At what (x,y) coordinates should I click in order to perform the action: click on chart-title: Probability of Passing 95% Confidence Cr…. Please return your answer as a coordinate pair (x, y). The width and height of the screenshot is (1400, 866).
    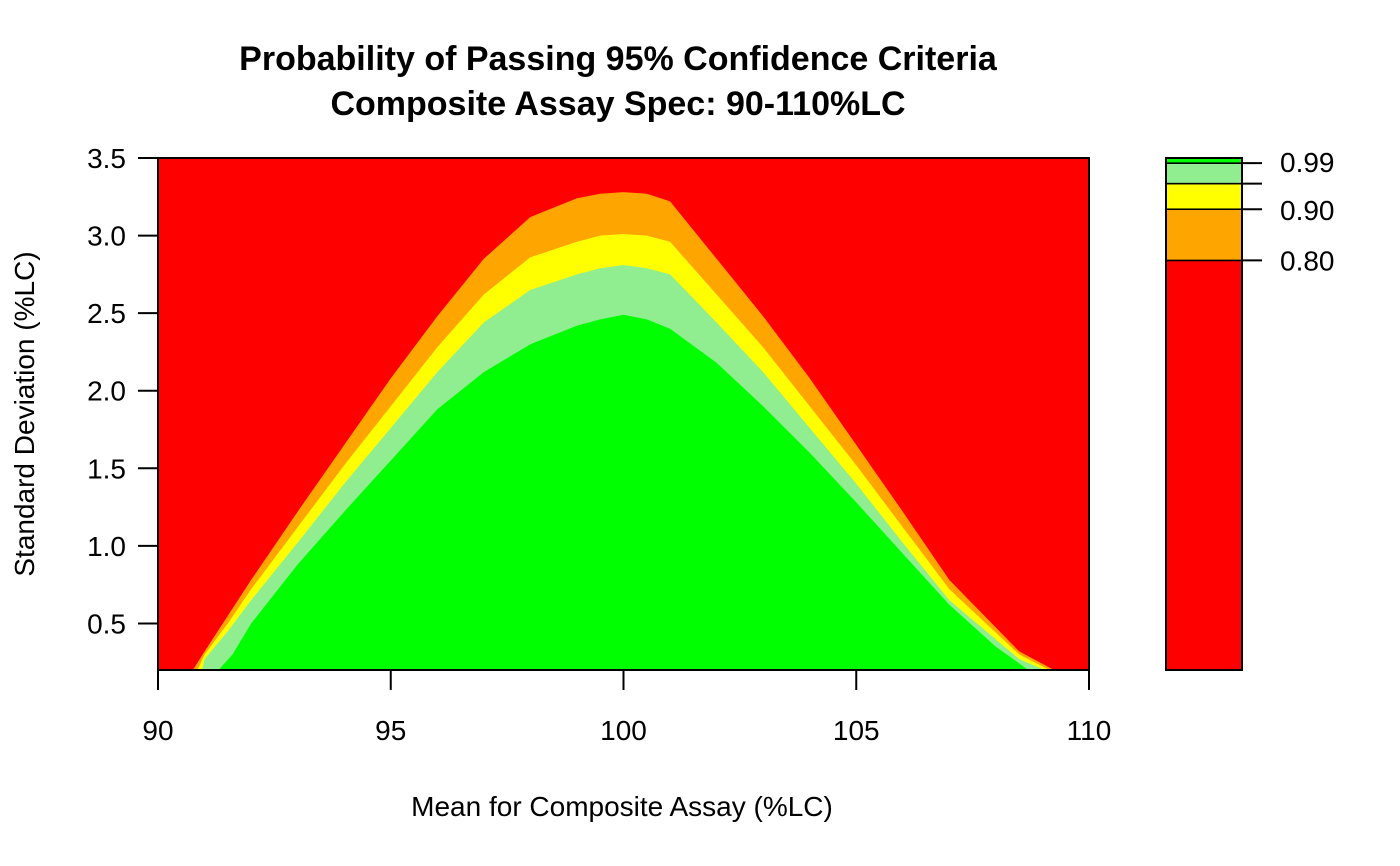
    Looking at the image, I should click on (618, 59).